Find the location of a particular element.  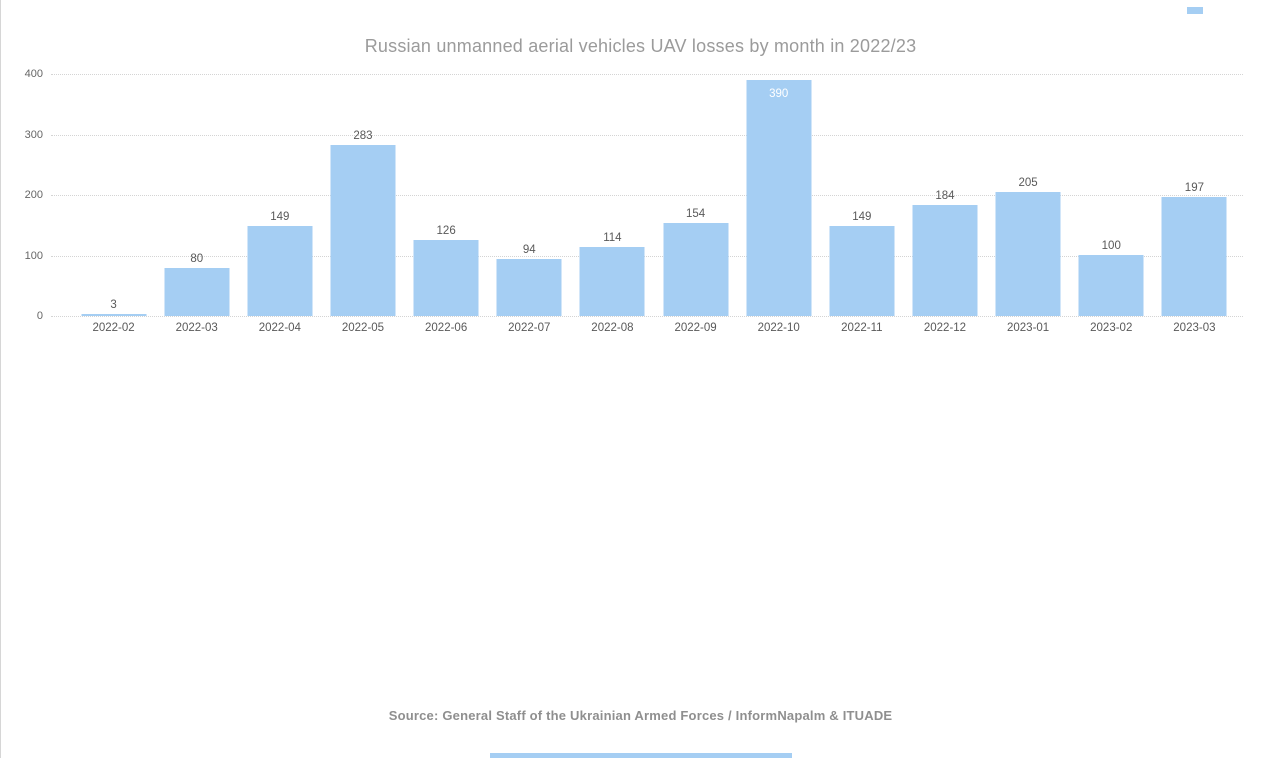

bar-value-label: 197 is located at coordinates (1194, 188).